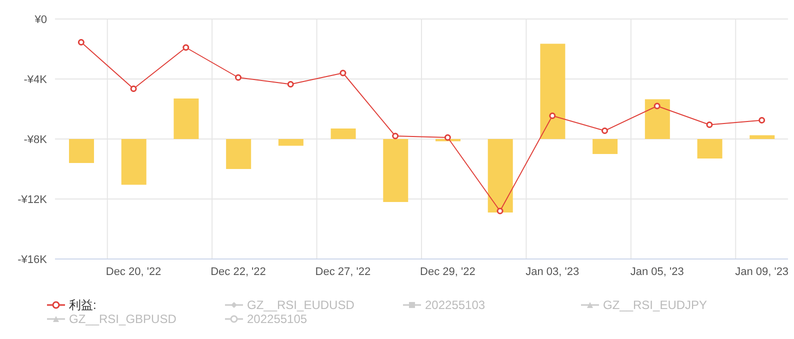  I want to click on y-tick-label: -¥16K, so click(33, 260).